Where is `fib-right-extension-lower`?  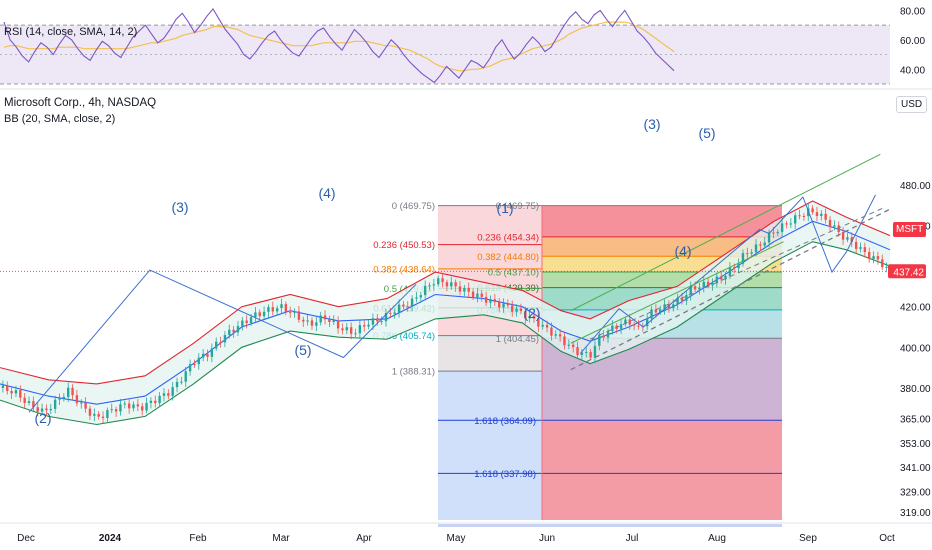
fib-right-extension-lower is located at coordinates (662, 470).